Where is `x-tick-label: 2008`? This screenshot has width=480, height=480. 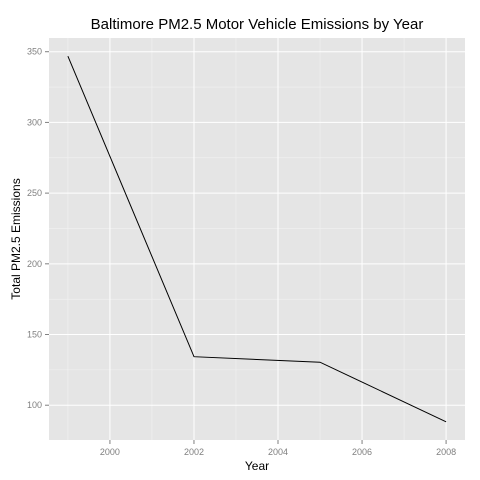 x-tick-label: 2008 is located at coordinates (446, 452).